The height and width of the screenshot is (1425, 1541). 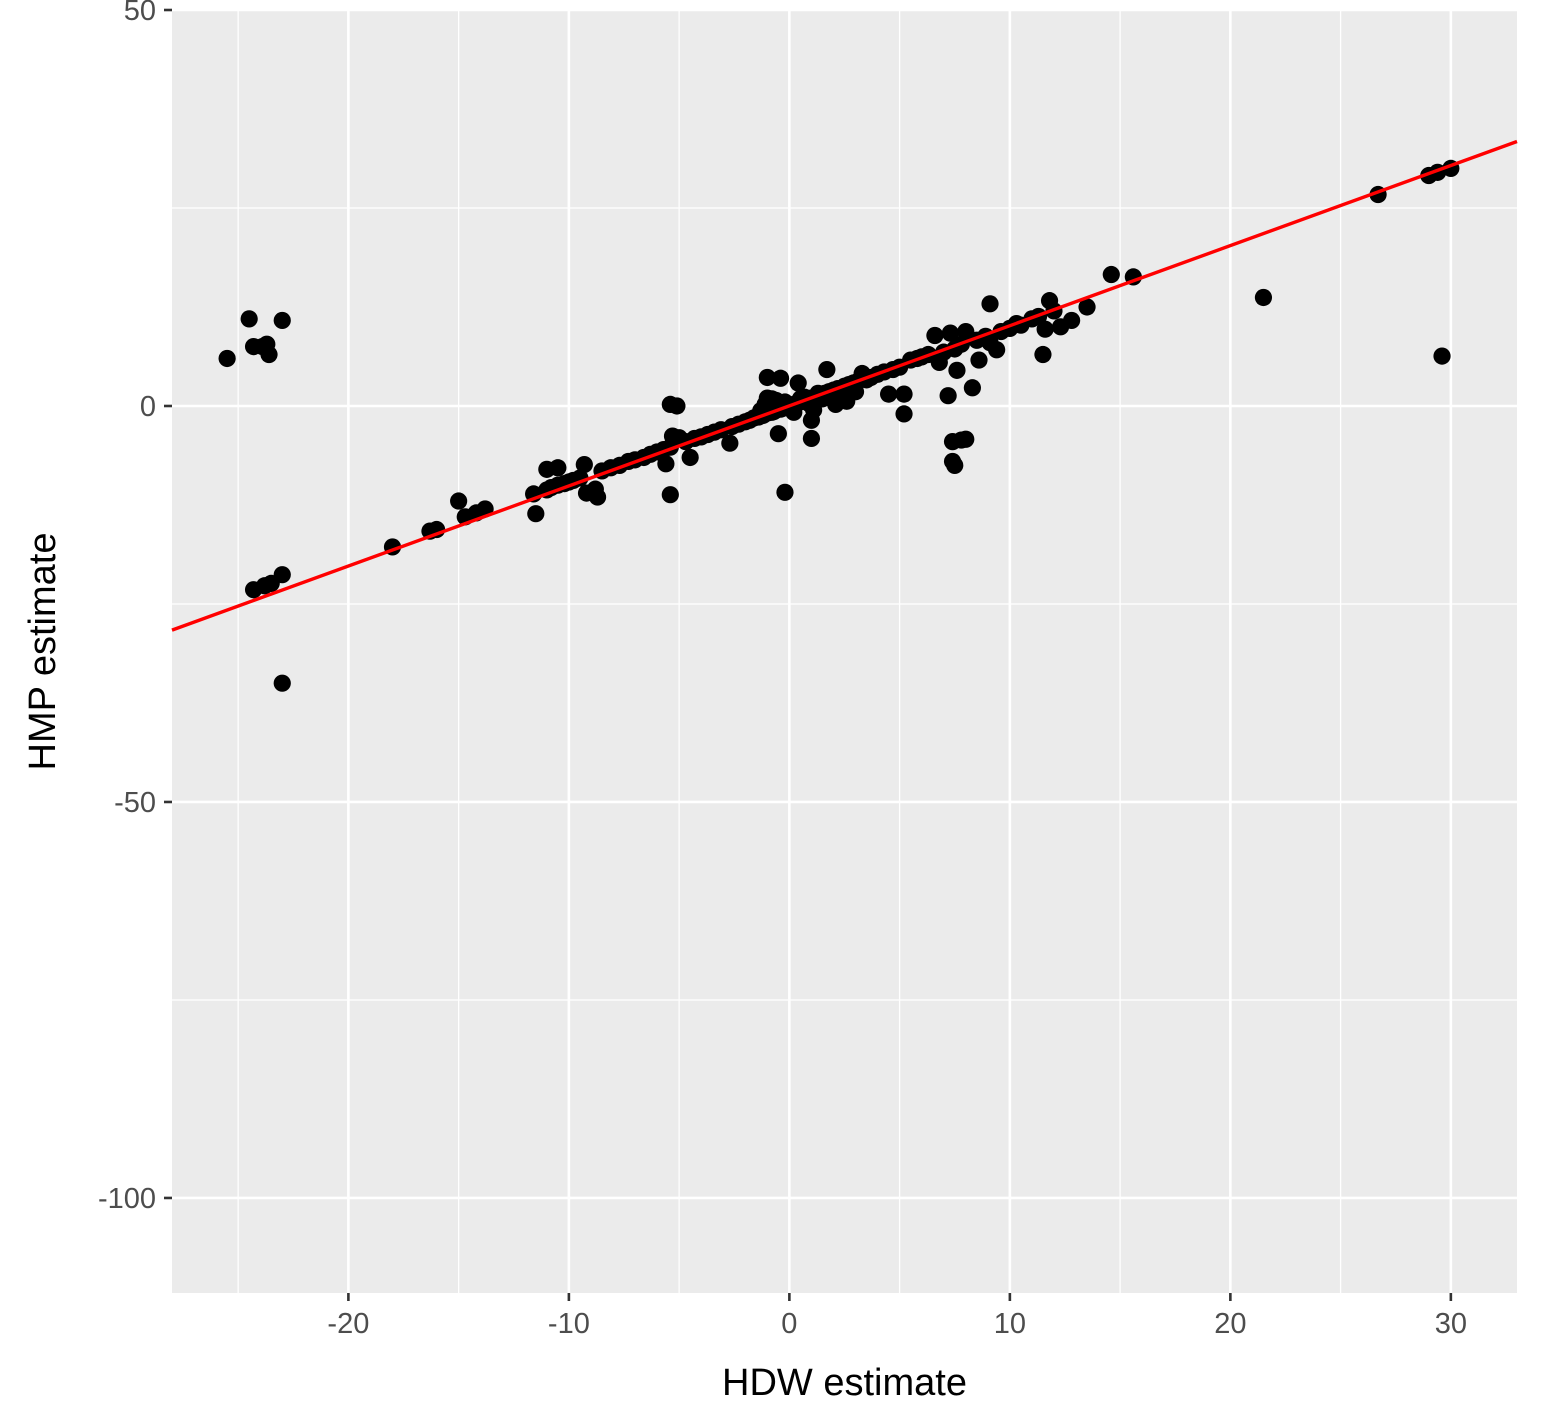 What do you see at coordinates (1230, 1324) in the screenshot?
I see `x-tick-label: 20` at bounding box center [1230, 1324].